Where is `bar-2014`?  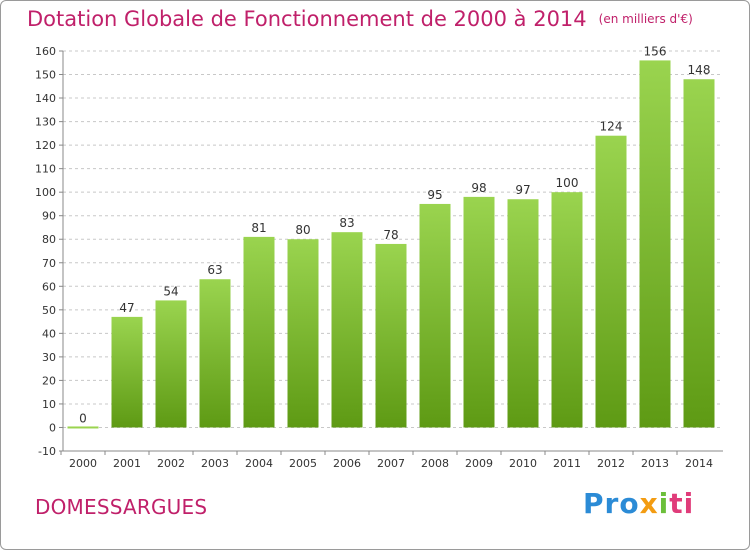 bar-2014 is located at coordinates (699, 253).